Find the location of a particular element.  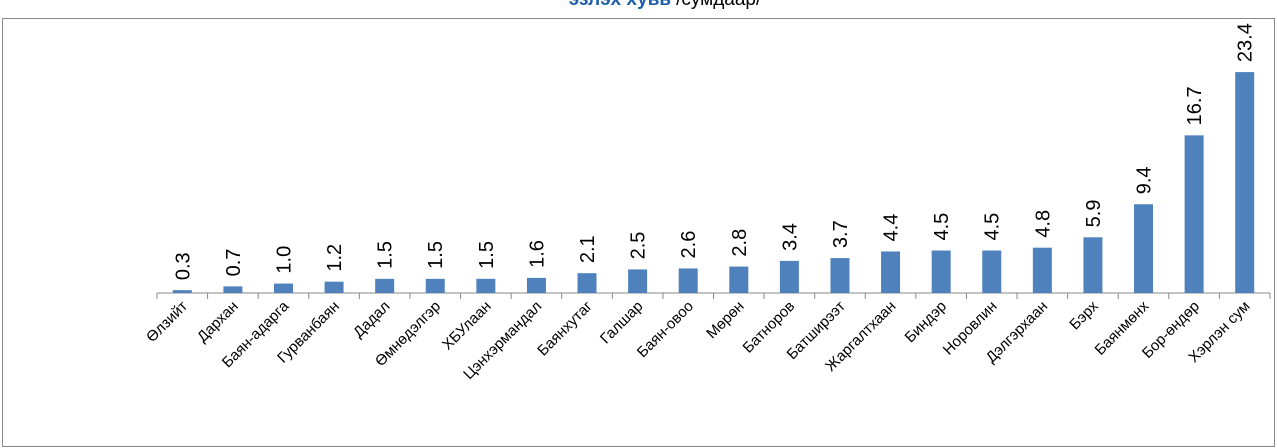

chart-title: эзлэх хувь/сумдаар/ is located at coordinates (665, 5).